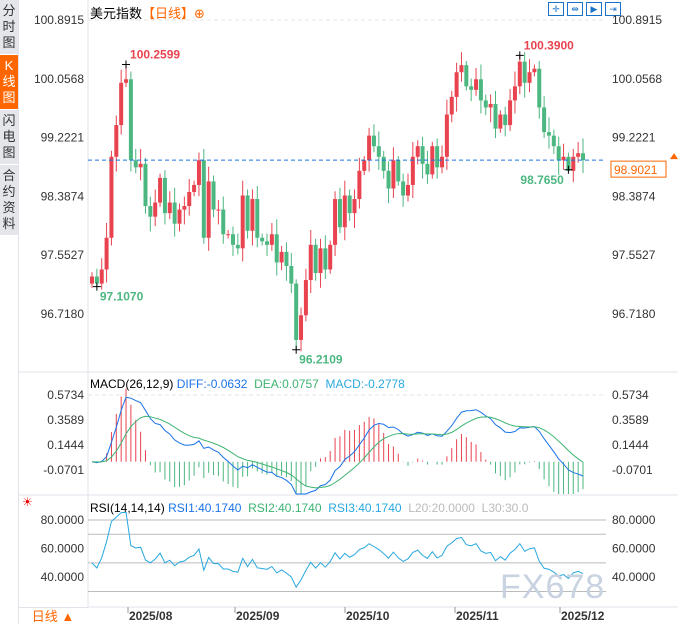 The height and width of the screenshot is (625, 678). Describe the element at coordinates (53, 616) in the screenshot. I see `period-button: 日线 ▲` at that location.